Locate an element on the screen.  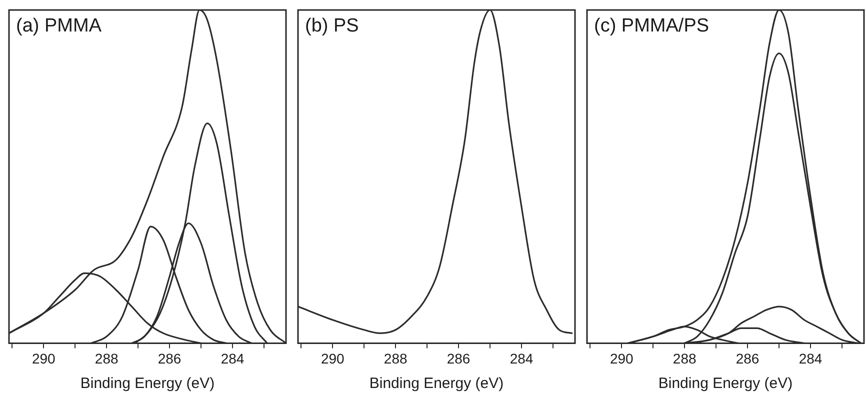
chart-title: (b) PS is located at coordinates (332, 26).